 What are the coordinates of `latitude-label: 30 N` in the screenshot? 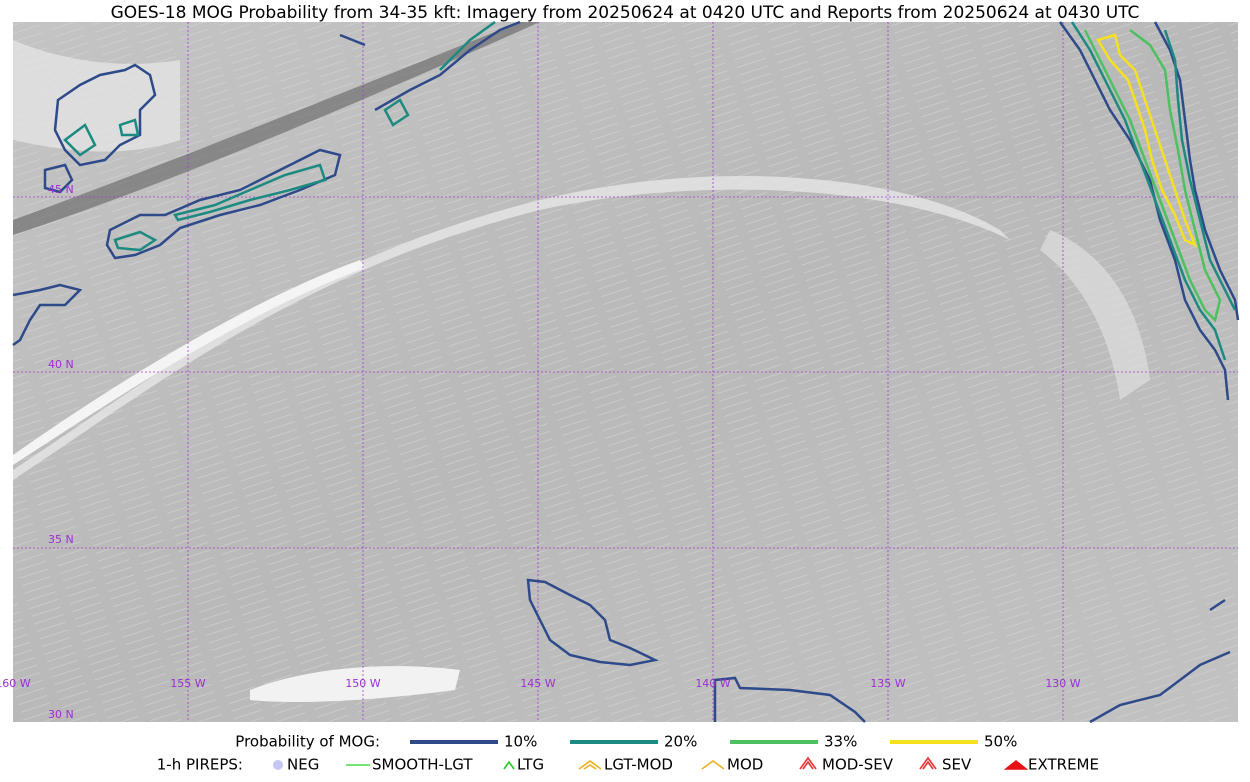 It's located at (61, 714).